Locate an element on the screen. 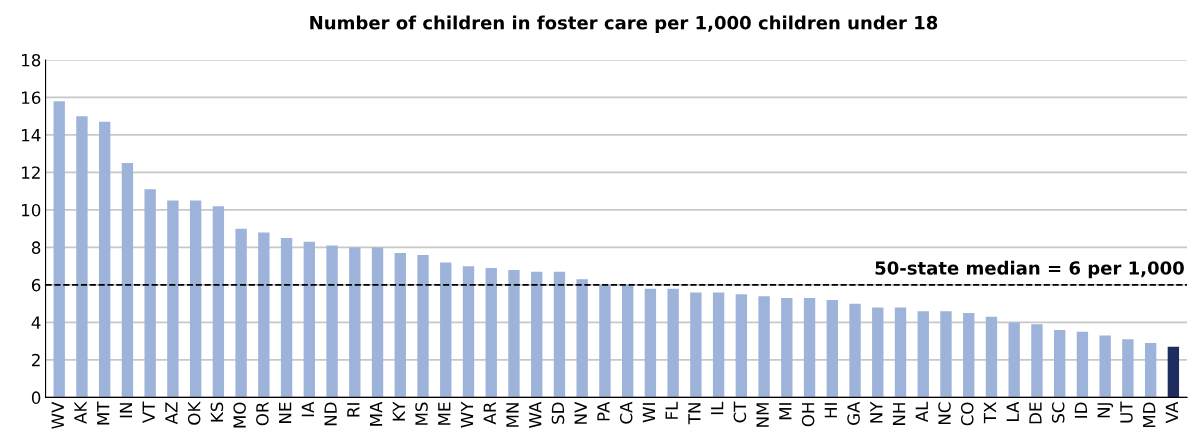 The width and height of the screenshot is (1199, 444). y-tick-label: 6 is located at coordinates (36, 285).